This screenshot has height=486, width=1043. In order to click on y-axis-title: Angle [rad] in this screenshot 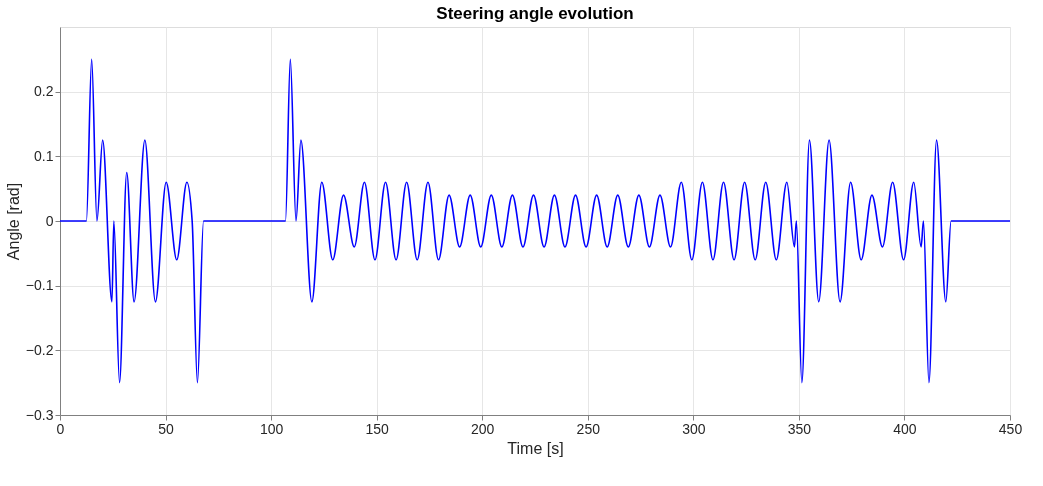, I will do `click(13, 221)`.